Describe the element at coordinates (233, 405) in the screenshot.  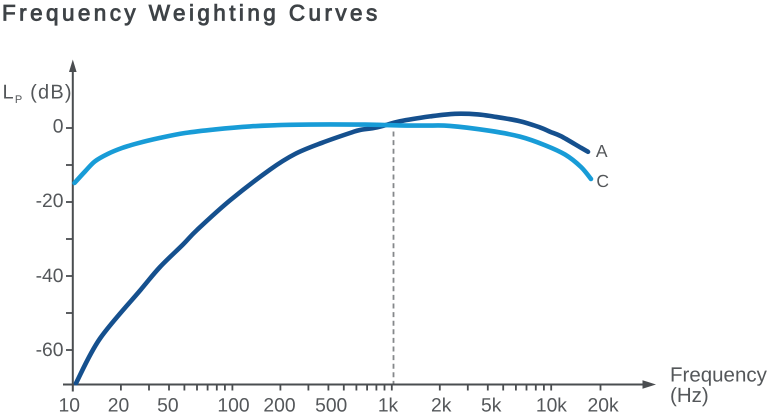
I see `svg-text: 100` at that location.